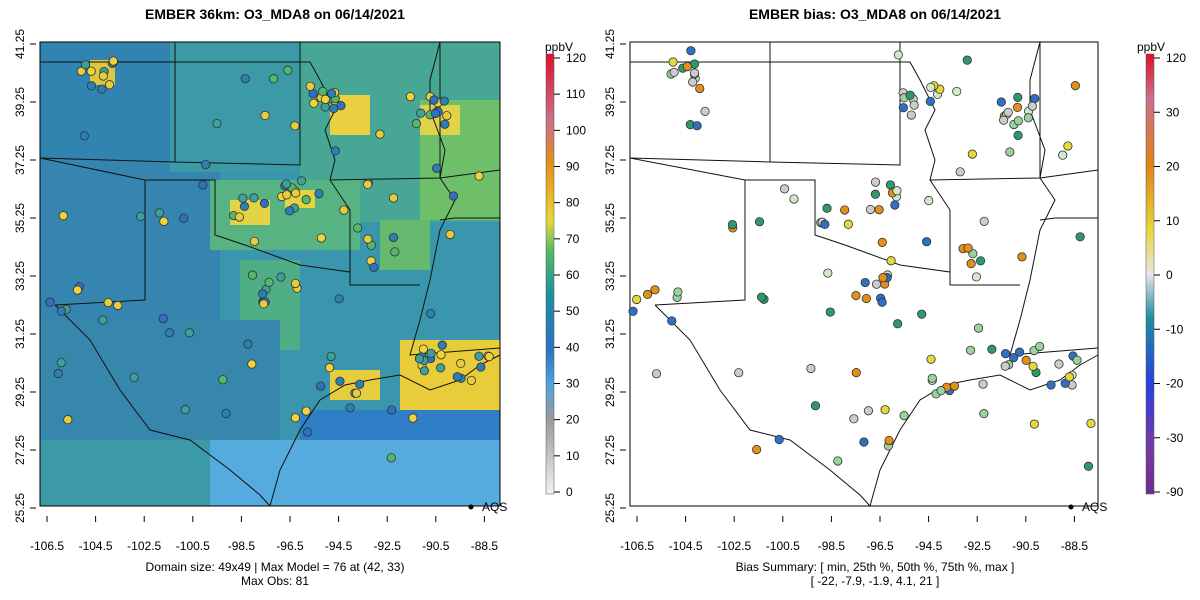 Image resolution: width=1200 pixels, height=600 pixels. Describe the element at coordinates (573, 420) in the screenshot. I see `left-colorbar-tick-label: 20` at that location.